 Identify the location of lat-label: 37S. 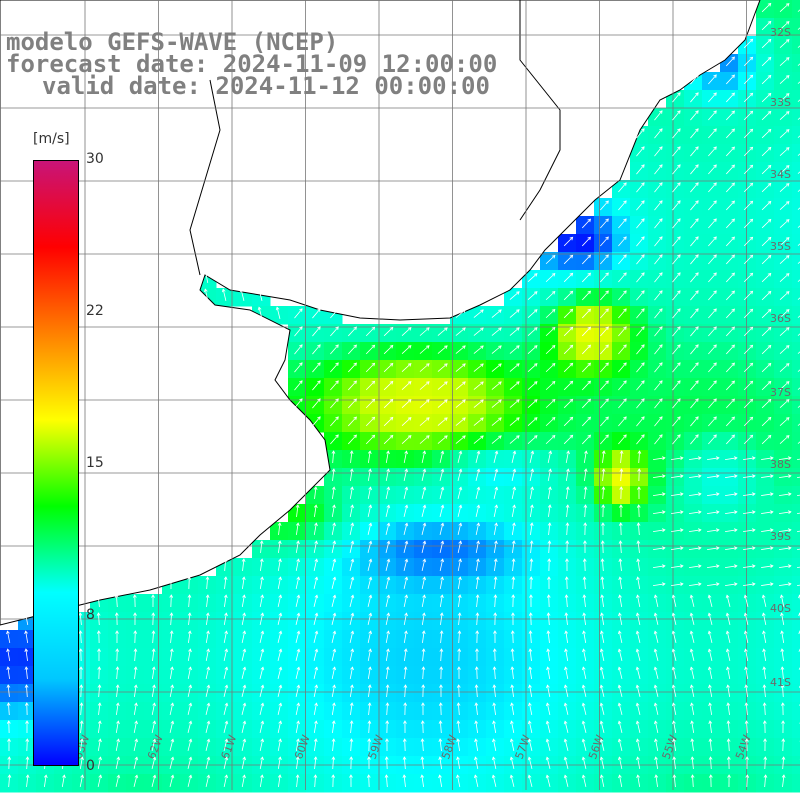
(780, 392).